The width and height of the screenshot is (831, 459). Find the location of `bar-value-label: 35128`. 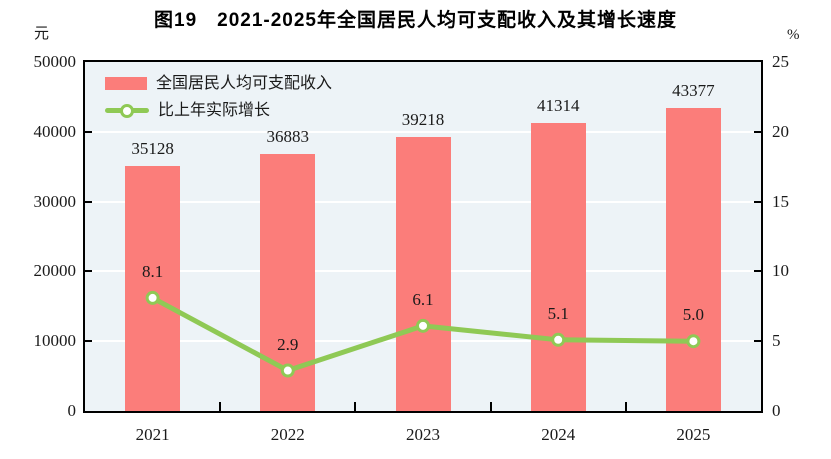

bar-value-label: 35128 is located at coordinates (152, 148).